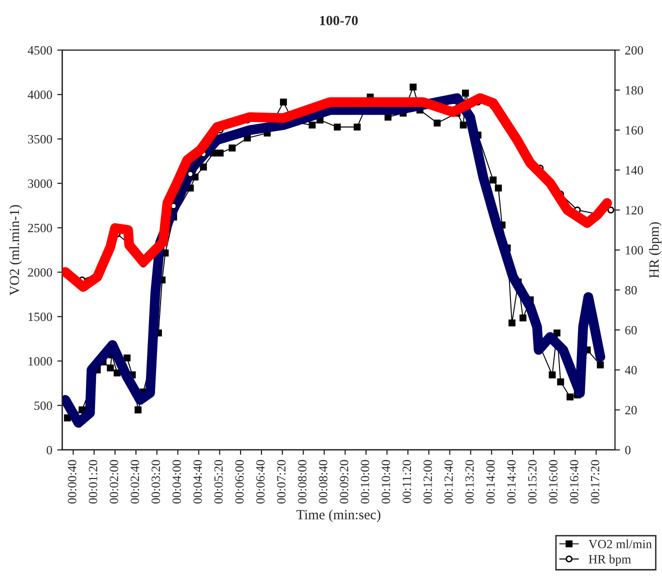 The height and width of the screenshot is (576, 662). Describe the element at coordinates (655, 250) in the screenshot. I see `y2-axis-title: HR (bpm)` at that location.